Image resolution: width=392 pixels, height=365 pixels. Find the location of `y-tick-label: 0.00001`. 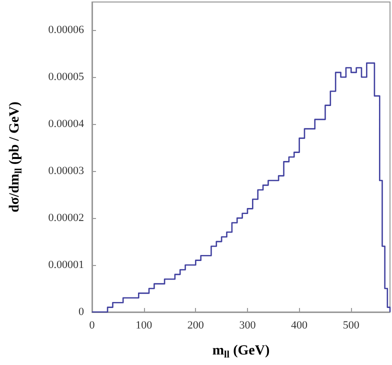

y-tick-label: 0.00001 is located at coordinates (66, 265).